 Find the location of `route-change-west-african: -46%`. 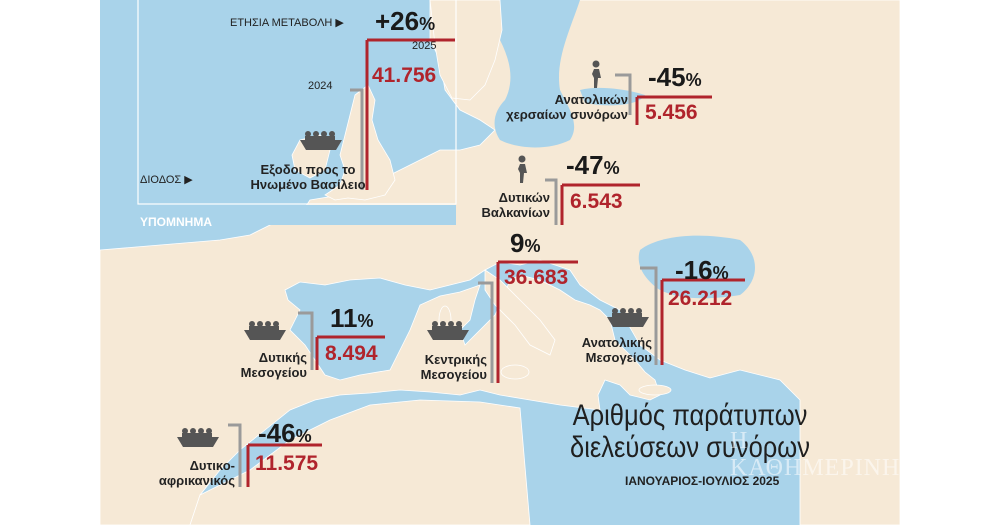

route-change-west-african: -46% is located at coordinates (285, 433).